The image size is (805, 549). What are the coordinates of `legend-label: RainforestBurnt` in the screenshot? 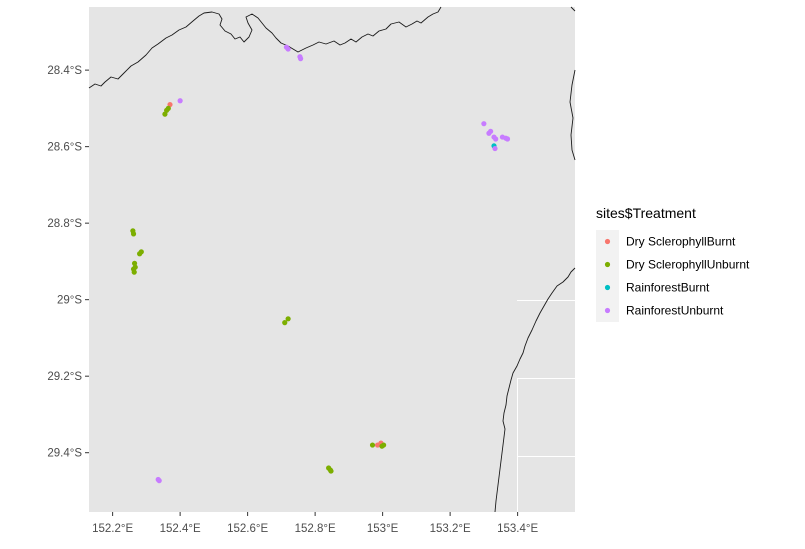 It's located at (668, 288).